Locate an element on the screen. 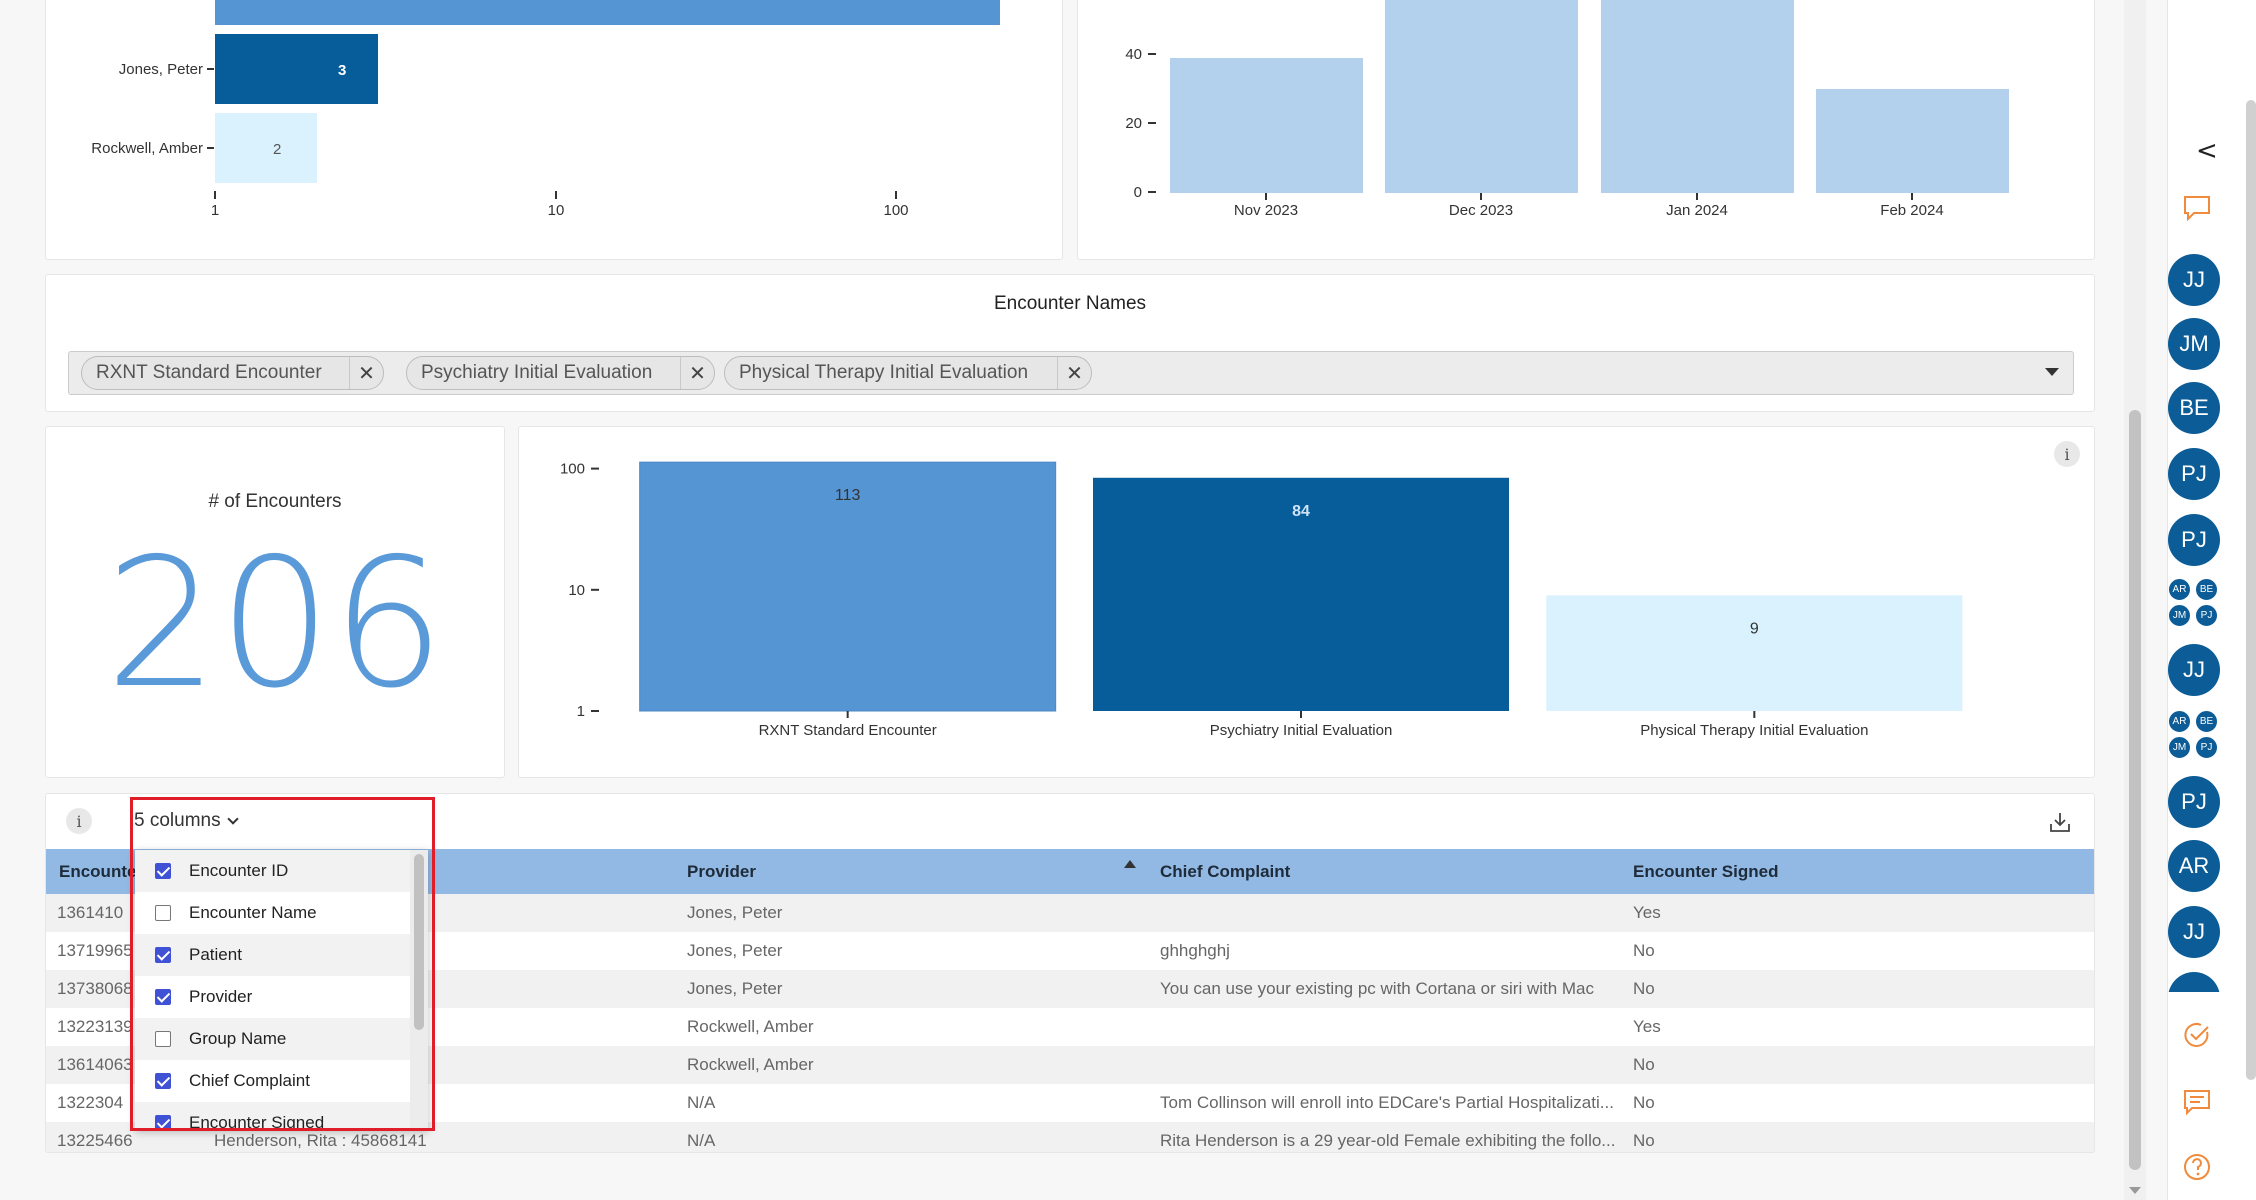  mini-avatar: AR is located at coordinates (2179, 589).